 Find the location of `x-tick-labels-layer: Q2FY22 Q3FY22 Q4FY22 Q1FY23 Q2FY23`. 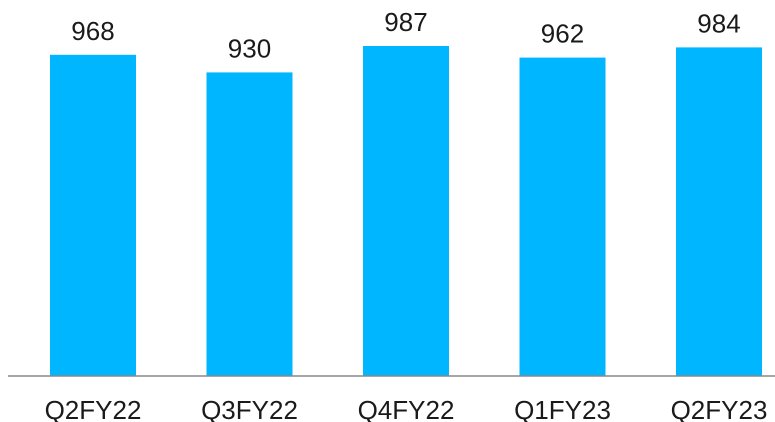

x-tick-labels-layer: Q2FY22 Q3FY22 Q4FY22 Q1FY23 Q2FY23 is located at coordinates (406, 408).